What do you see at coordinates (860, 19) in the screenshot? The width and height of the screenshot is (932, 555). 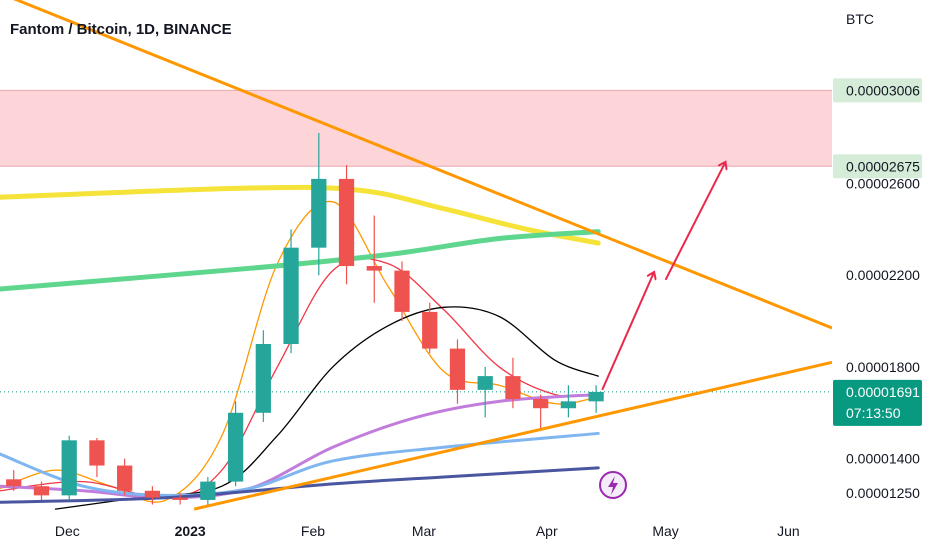 I see `axis-currency: BTC` at bounding box center [860, 19].